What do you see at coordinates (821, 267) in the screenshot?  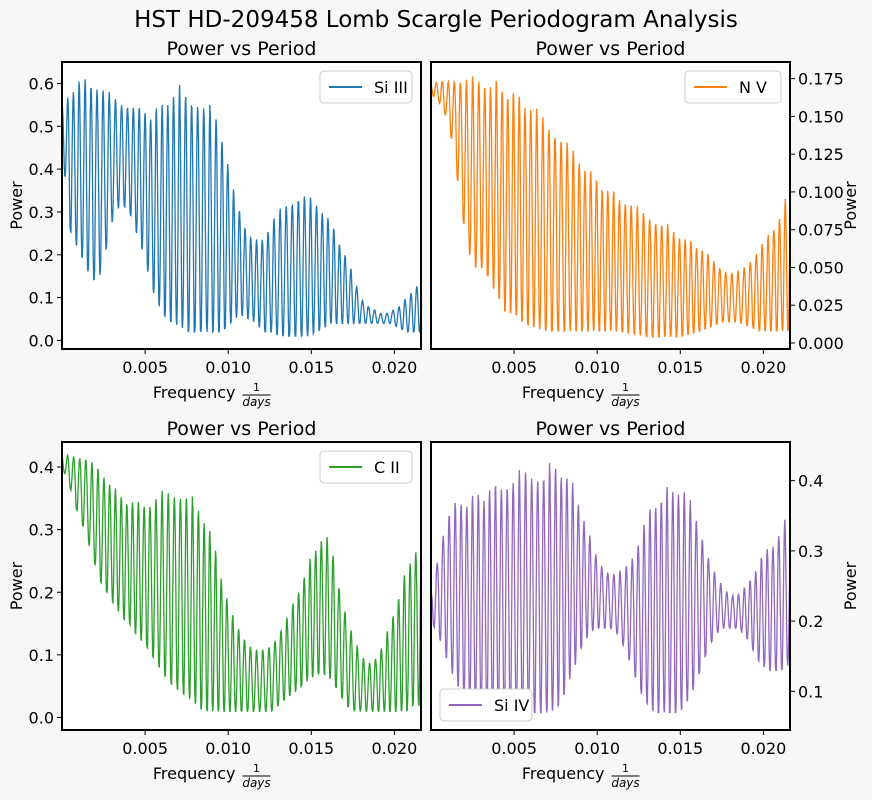 I see `y-tick-label: 0.050` at bounding box center [821, 267].